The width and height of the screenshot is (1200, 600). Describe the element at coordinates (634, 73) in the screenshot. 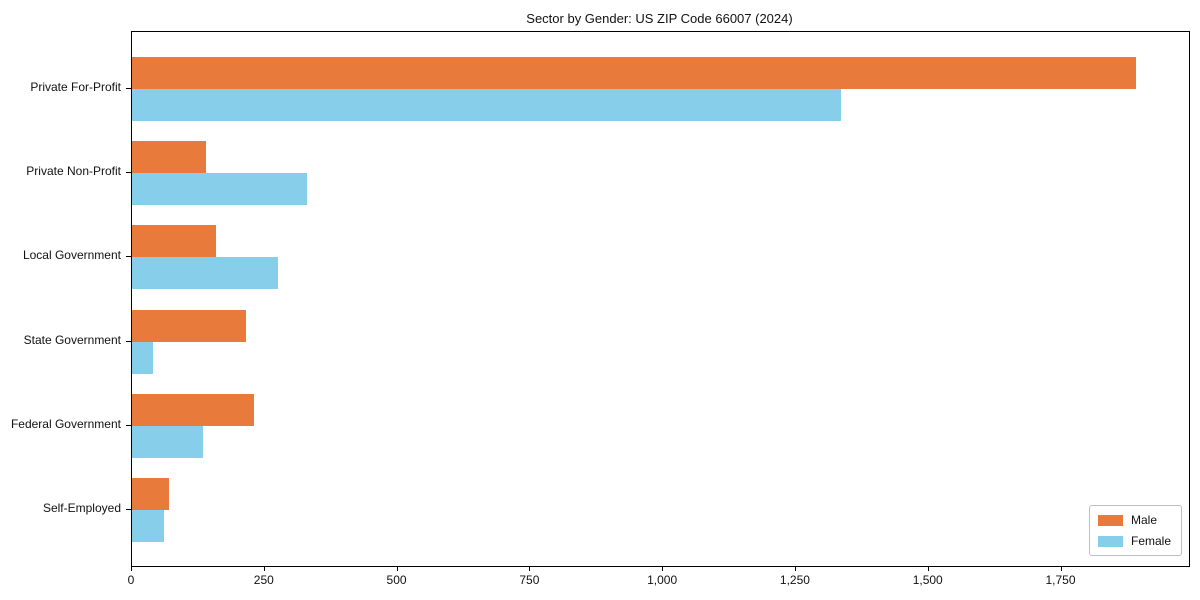

I see `bar-male-private-for-profit` at that location.